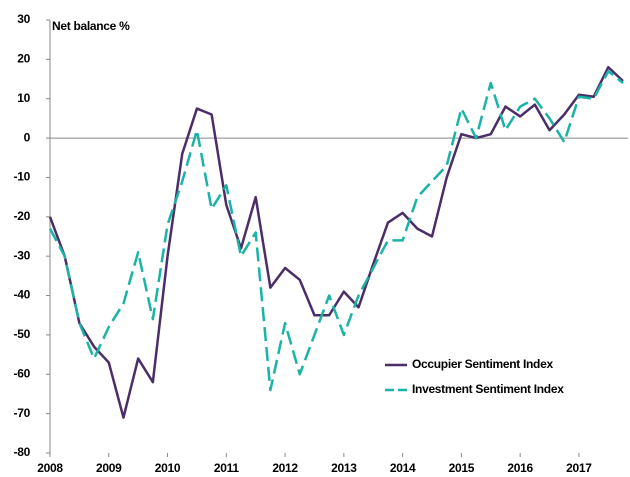  Describe the element at coordinates (226, 468) in the screenshot. I see `x-tick-label: 2011` at that location.